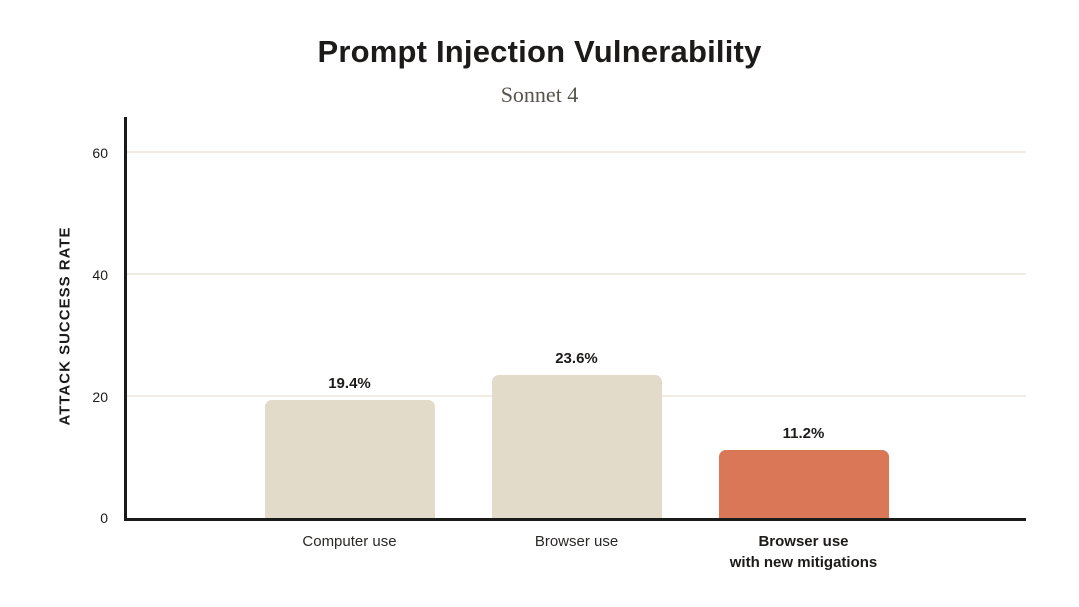 The height and width of the screenshot is (607, 1079). I want to click on bar-slot-3: 11.2% Browser use with new mitigations, so click(803, 344).